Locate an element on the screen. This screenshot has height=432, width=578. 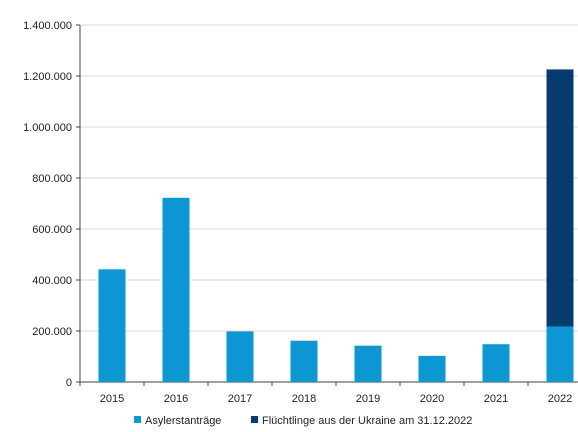
y-tick-label: 600.000 is located at coordinates (52, 230).